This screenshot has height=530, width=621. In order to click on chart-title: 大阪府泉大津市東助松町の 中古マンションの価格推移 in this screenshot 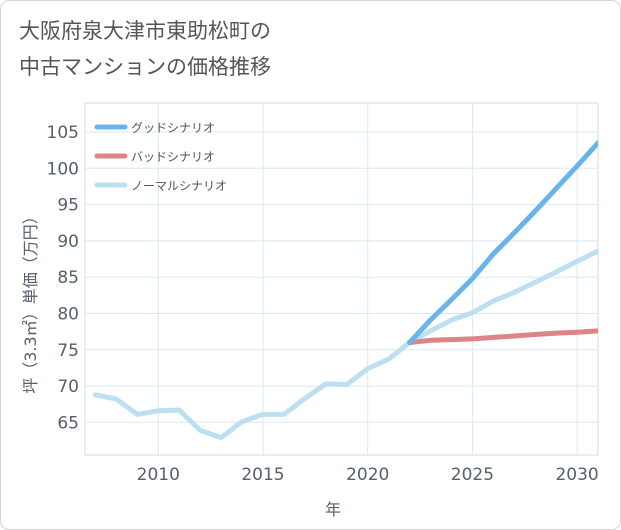, I will do `click(145, 49)`.